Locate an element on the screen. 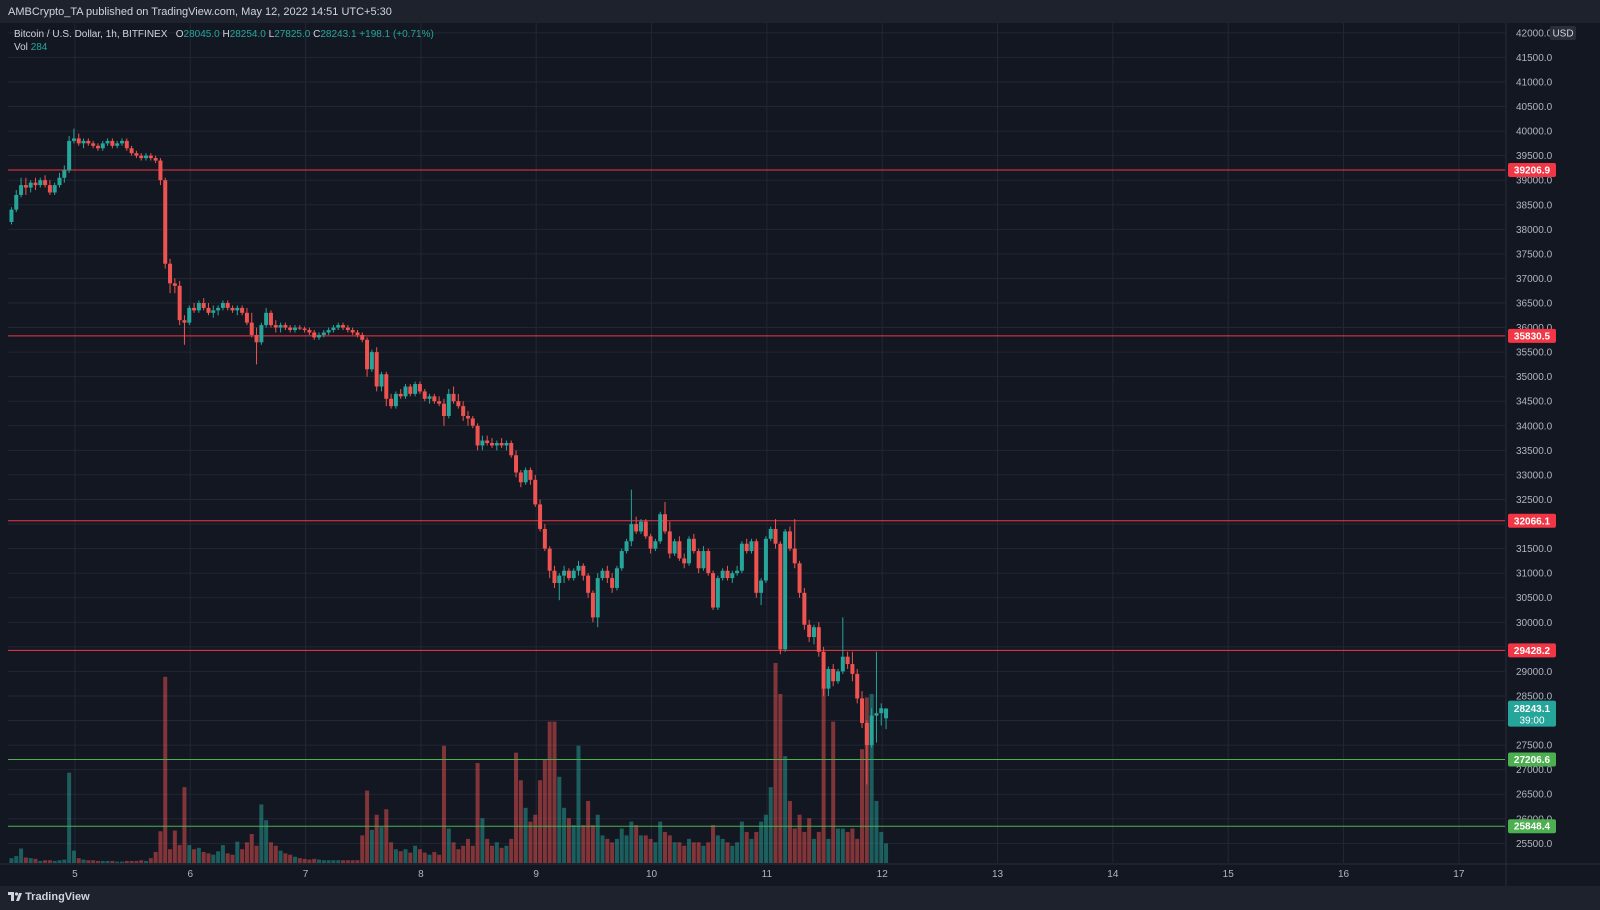 The height and width of the screenshot is (910, 1600). y-tick-label: 35000.0 is located at coordinates (1534, 377).